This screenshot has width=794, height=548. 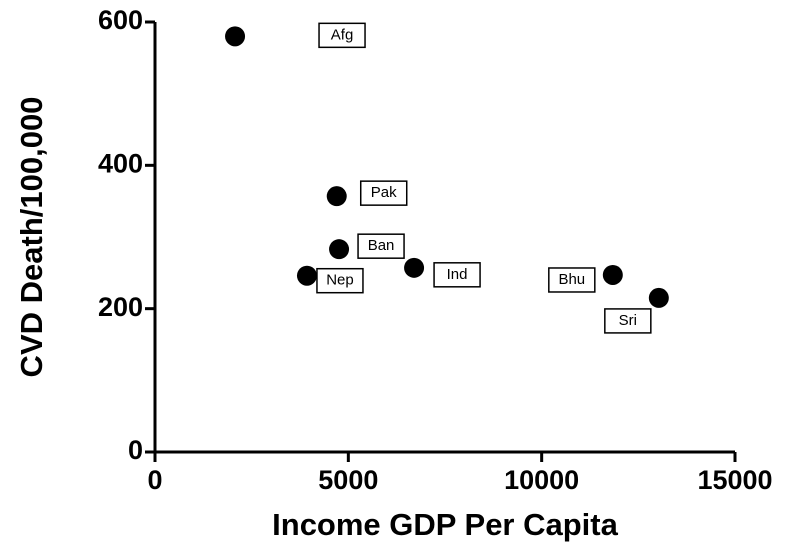 I want to click on point-label: Sri, so click(x=628, y=320).